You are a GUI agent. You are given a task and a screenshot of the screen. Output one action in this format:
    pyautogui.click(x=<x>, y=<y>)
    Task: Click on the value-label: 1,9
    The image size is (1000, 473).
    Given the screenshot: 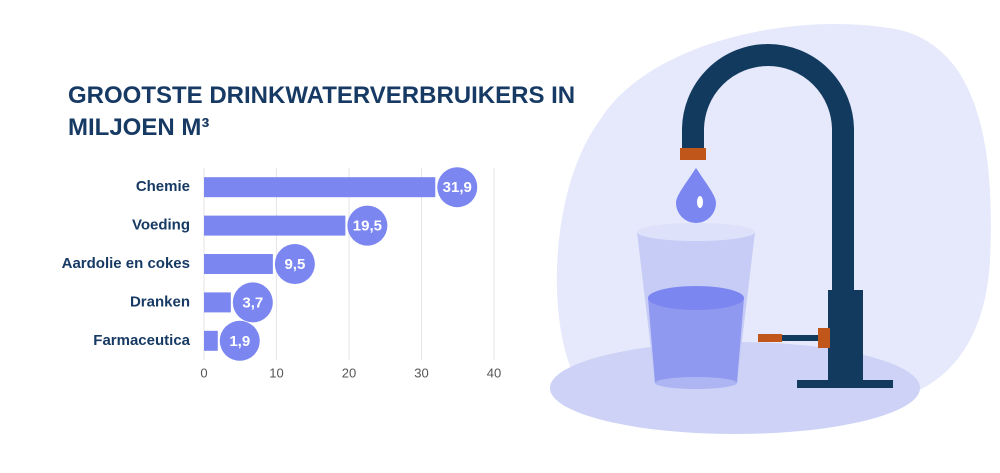 What is the action you would take?
    pyautogui.click(x=239, y=341)
    